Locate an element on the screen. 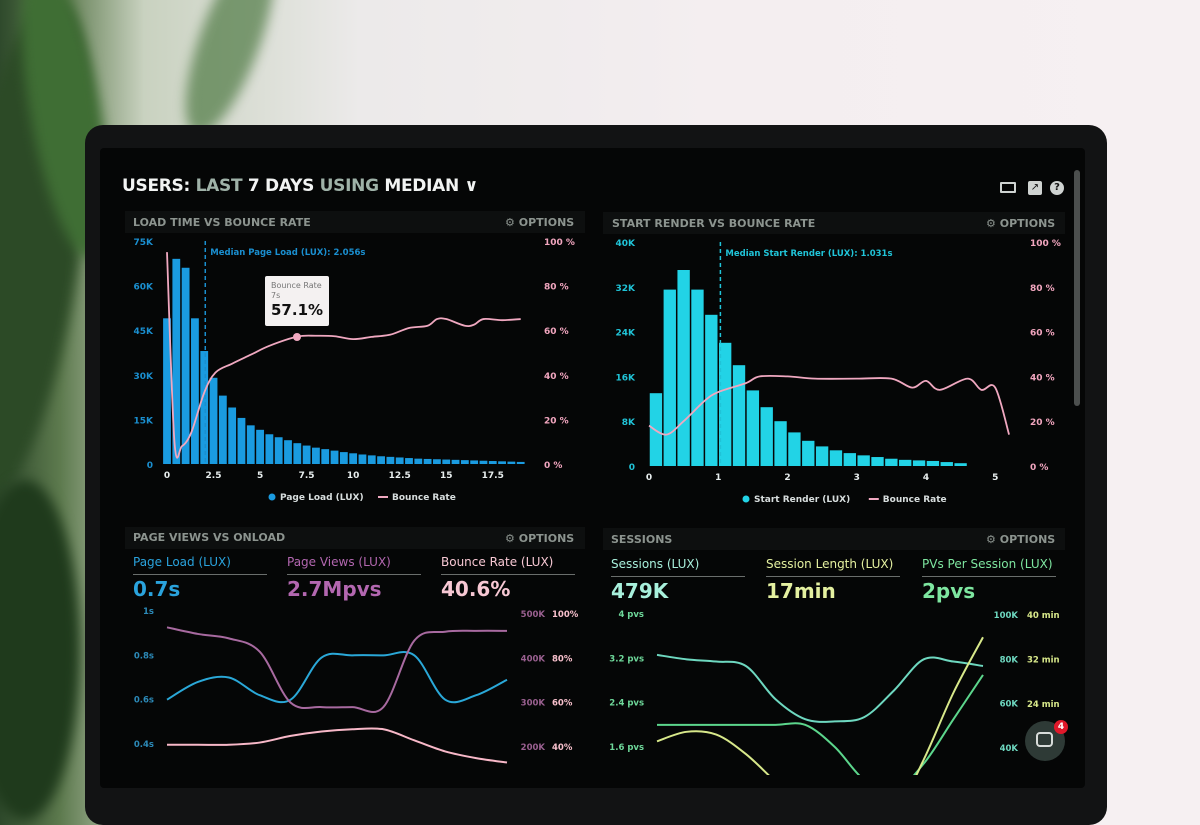  median-annotation: Median Start Render (LUX): 1.031s is located at coordinates (808, 254).